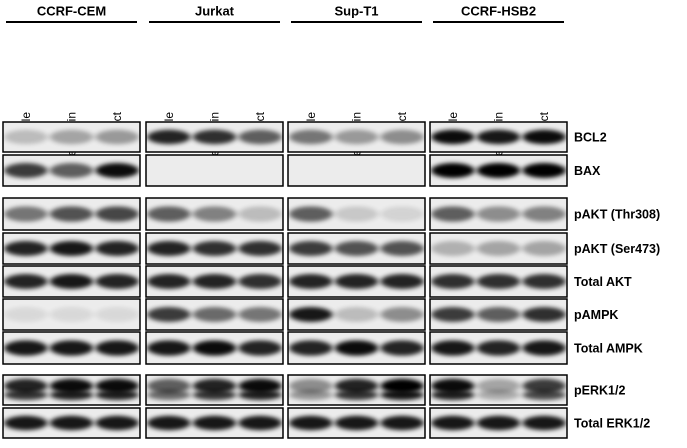  I want to click on cell-line-title: Jurkat, so click(215, 10).